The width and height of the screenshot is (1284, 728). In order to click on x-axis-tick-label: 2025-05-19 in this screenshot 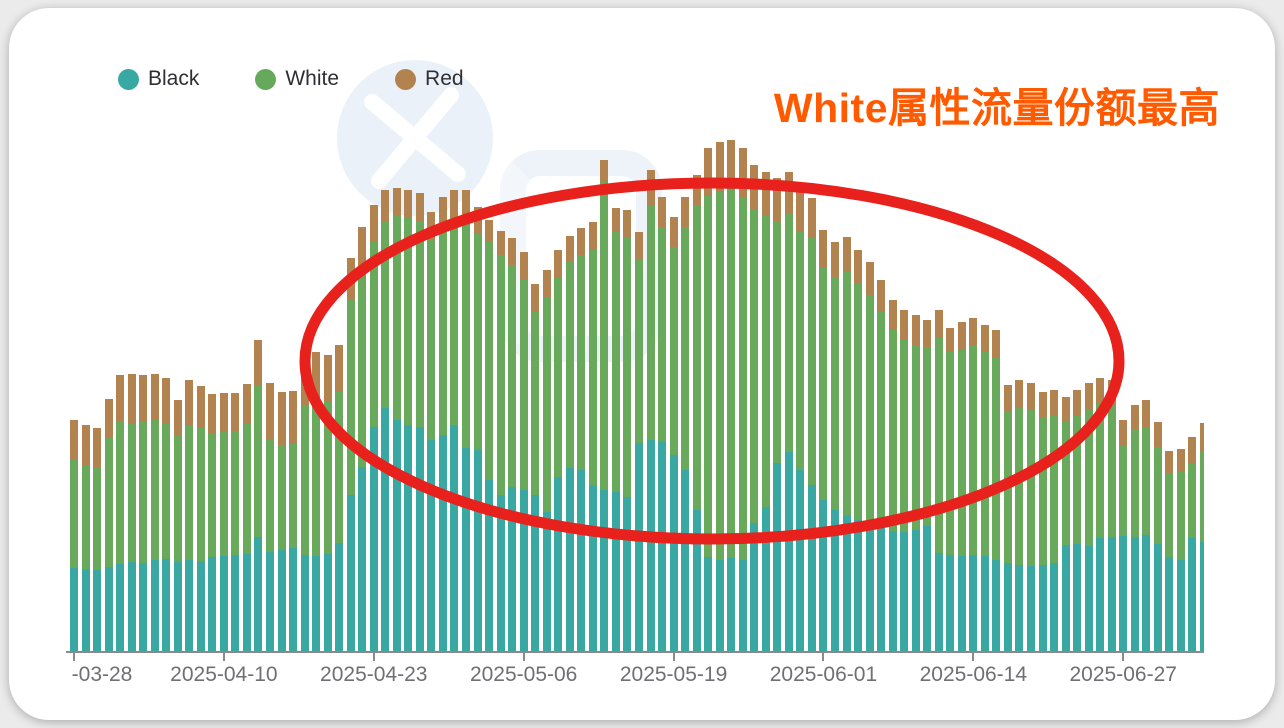, I will do `click(673, 674)`.